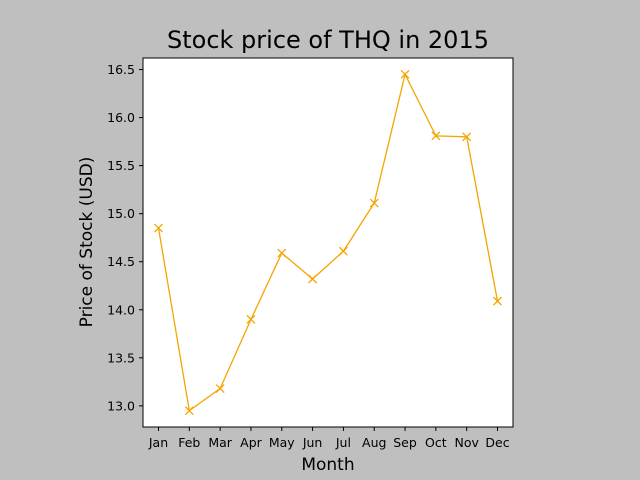 The image size is (640, 480). Describe the element at coordinates (87, 242) in the screenshot. I see `y-axis-label: Price of Stock (USD)` at that location.